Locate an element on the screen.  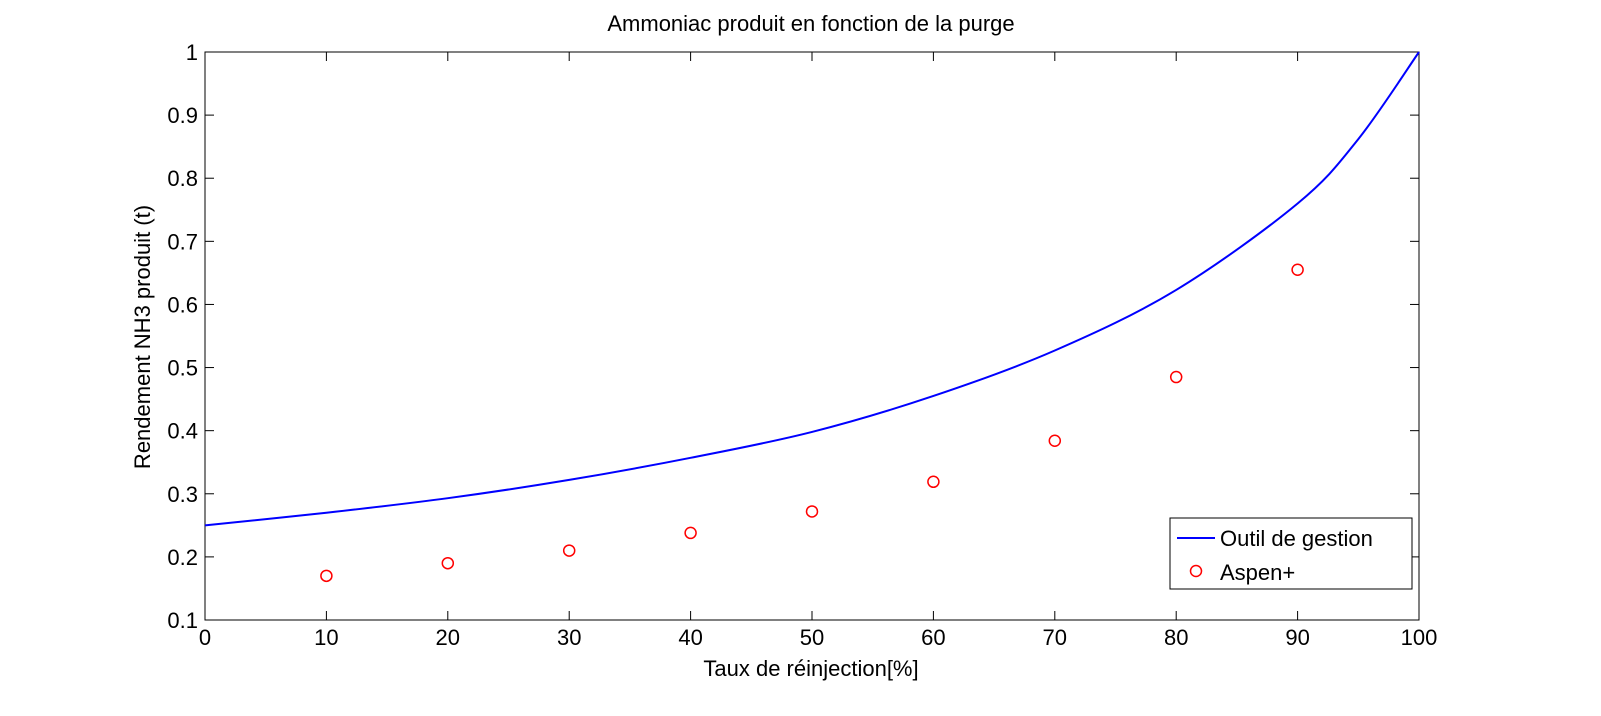
y-tick-label: 0.3 is located at coordinates (182, 494).